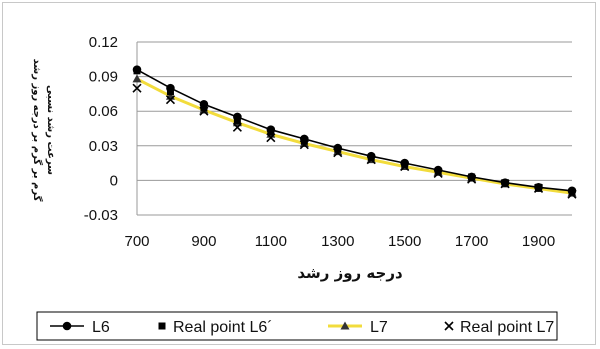 The width and height of the screenshot is (600, 349). Describe the element at coordinates (103, 111) in the screenshot. I see `y-tick-label: 0.06` at that location.